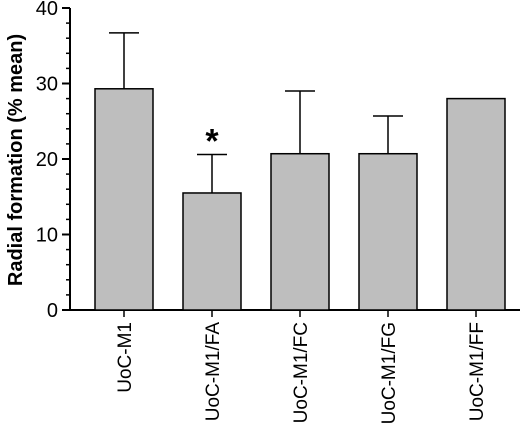 This screenshot has height=426, width=520. I want to click on y-tick-label: 0, so click(52, 311).